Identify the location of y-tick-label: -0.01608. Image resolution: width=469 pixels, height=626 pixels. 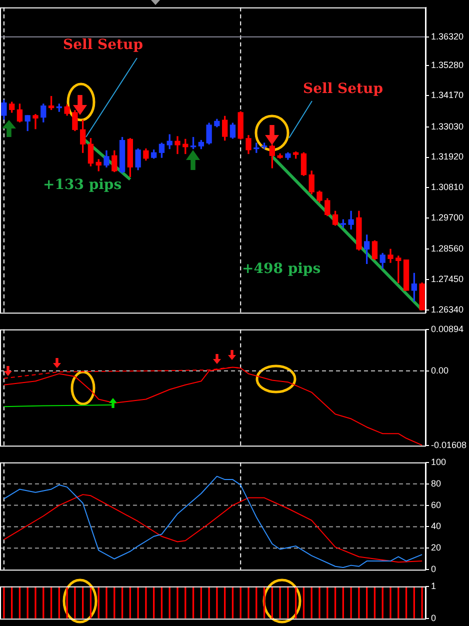
(449, 445).